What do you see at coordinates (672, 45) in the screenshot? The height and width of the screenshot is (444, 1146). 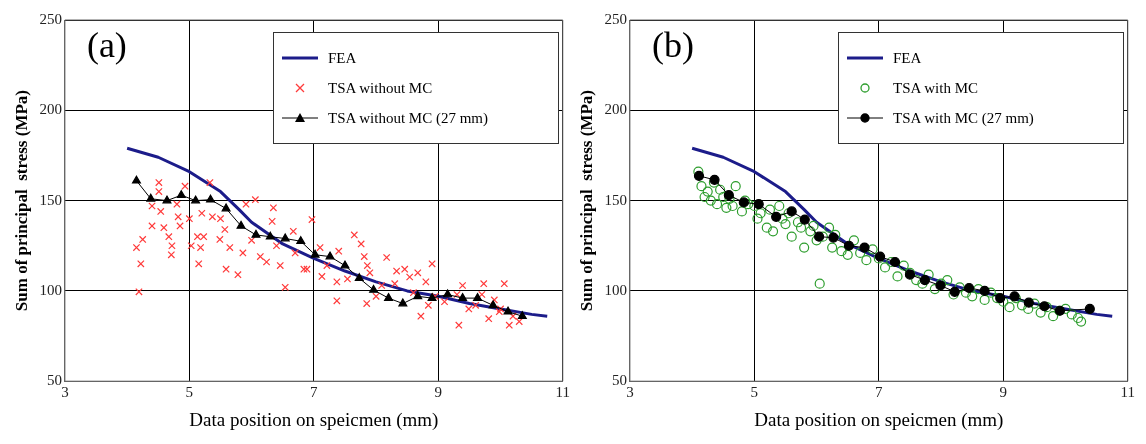 I see `annotation: (b)` at bounding box center [672, 45].